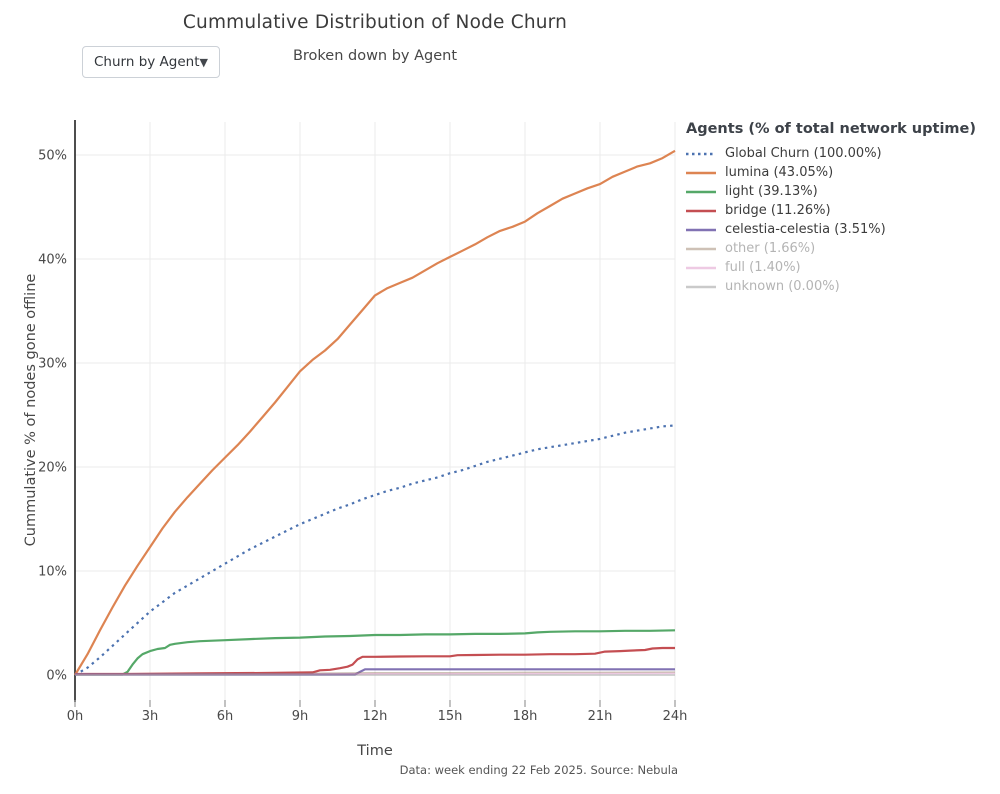  Describe the element at coordinates (763, 267) in the screenshot. I see `legend-label-full: full (1.40%)` at that location.